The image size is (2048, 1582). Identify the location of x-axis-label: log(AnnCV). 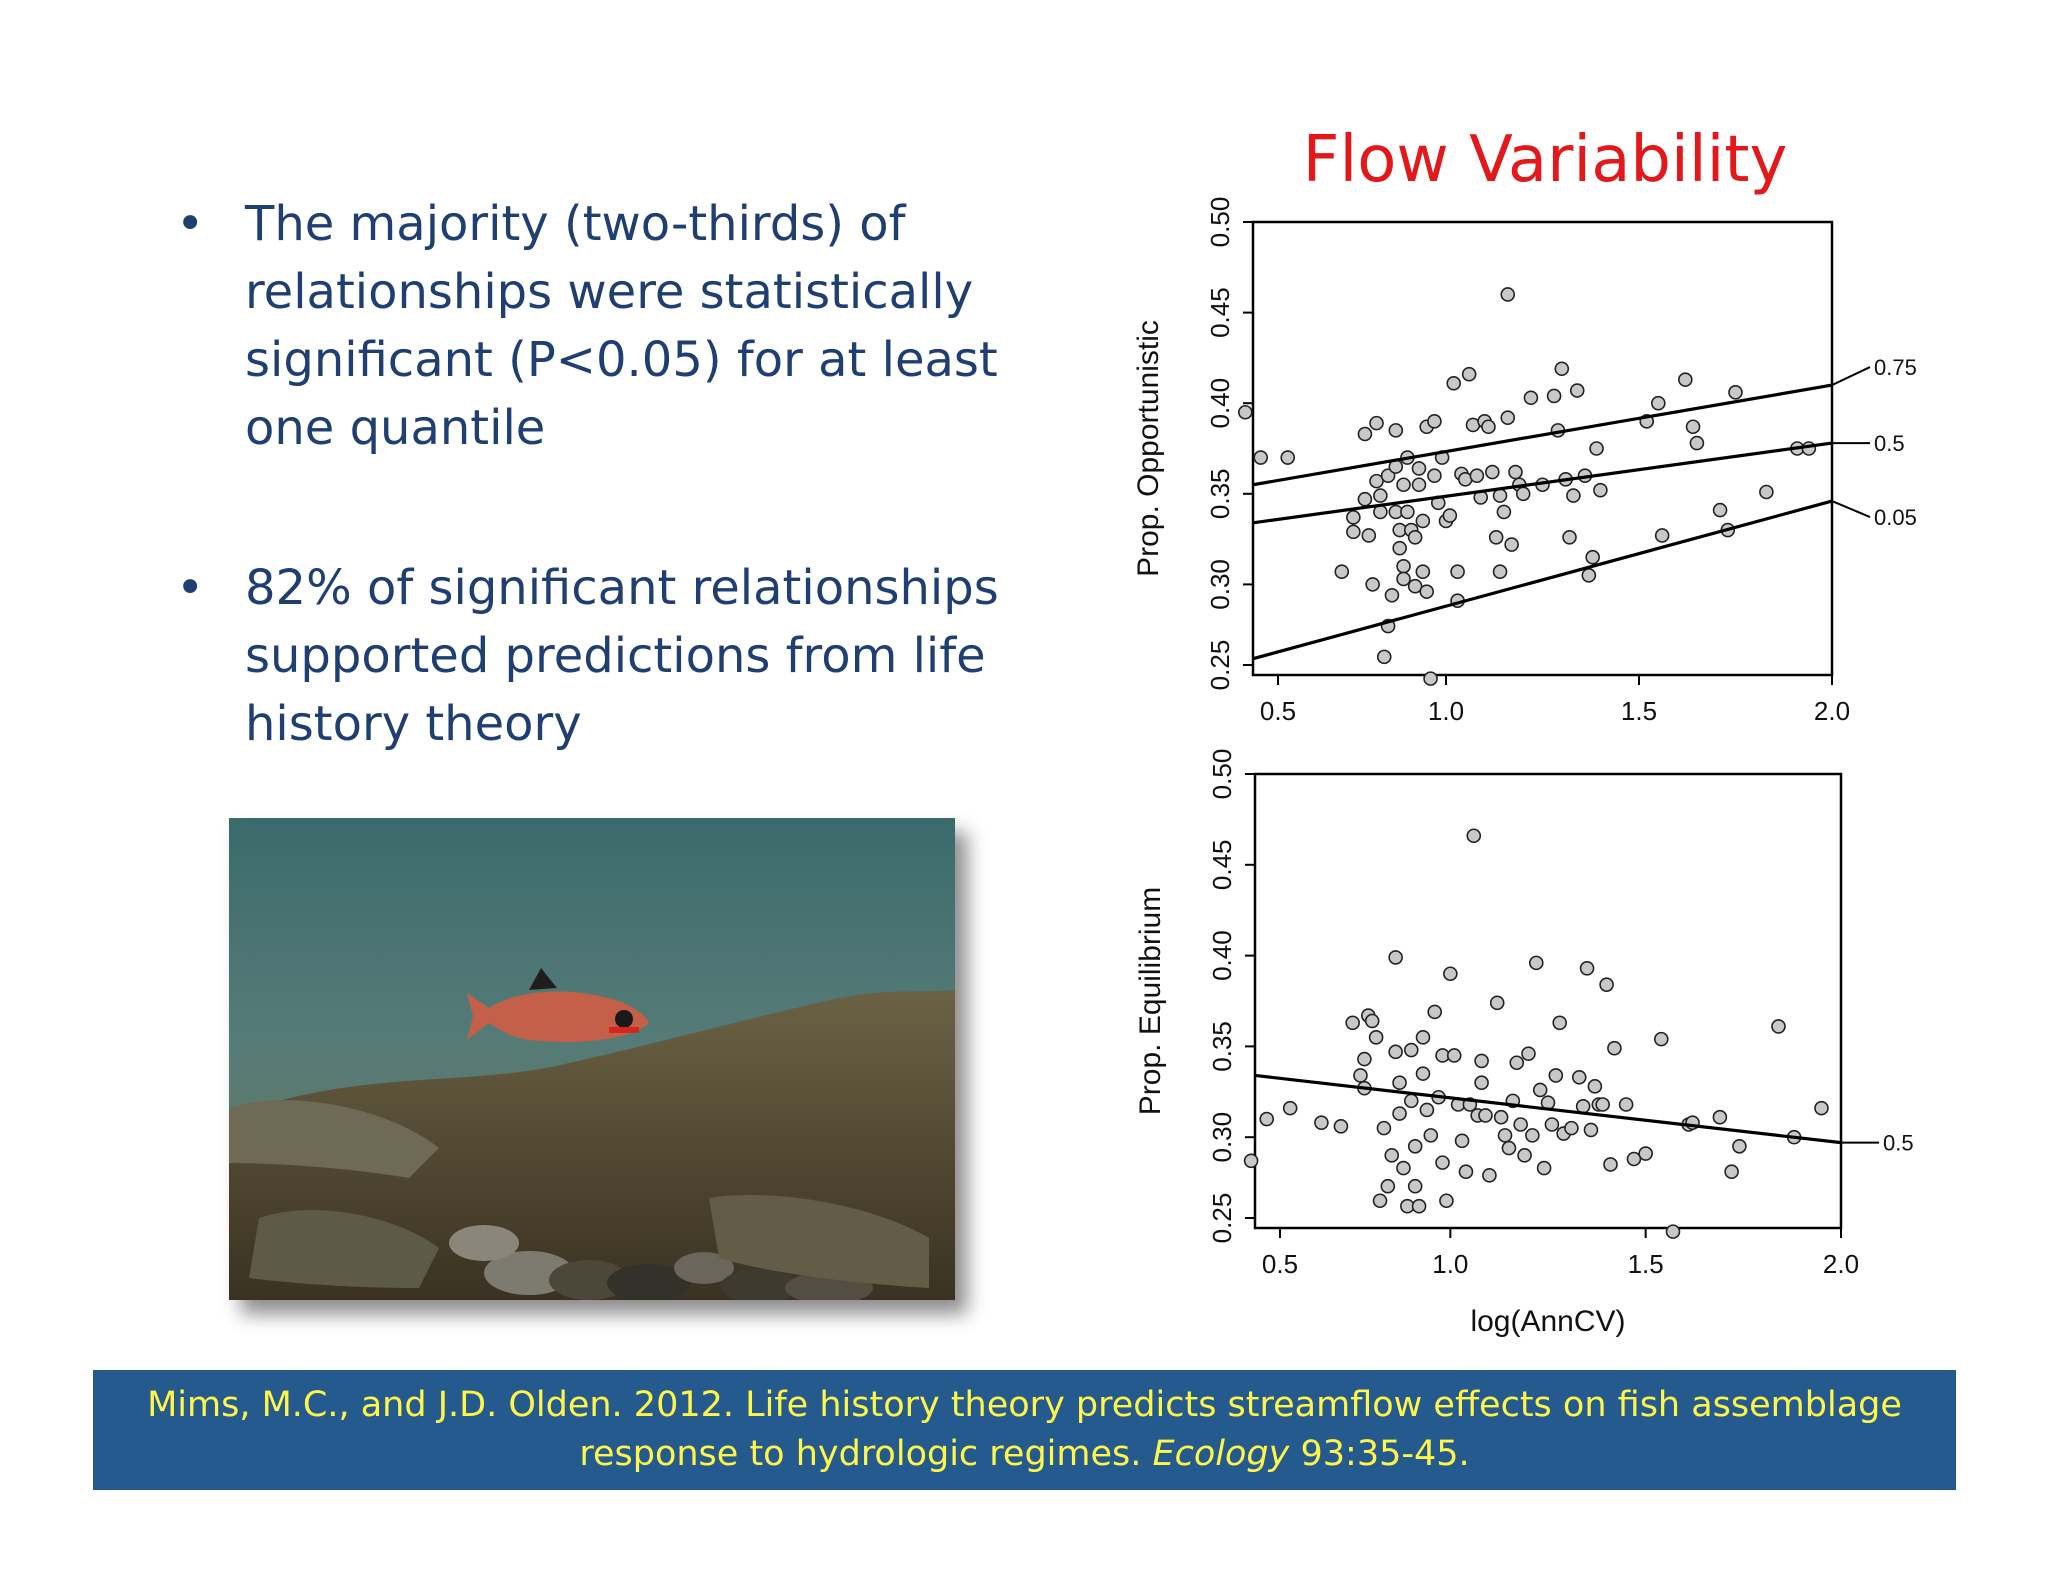
(1547, 1321).